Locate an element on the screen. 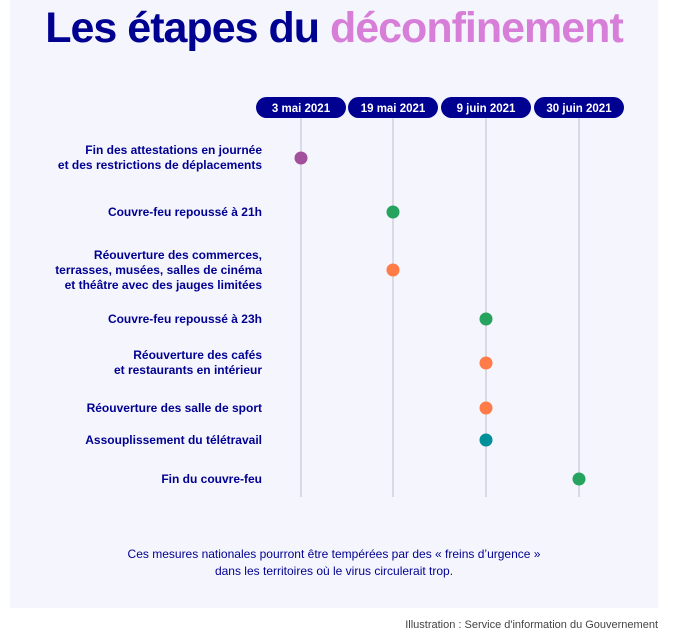 The image size is (677, 639). date-label: 19 mai 2021 is located at coordinates (393, 109).